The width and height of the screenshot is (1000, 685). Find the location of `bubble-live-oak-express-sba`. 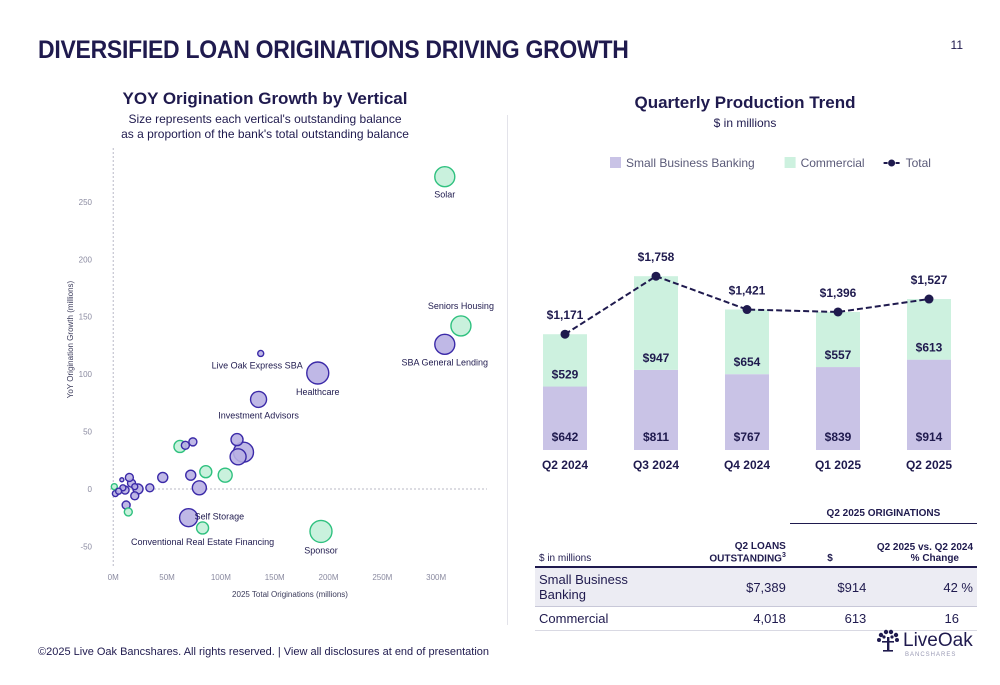

bubble-live-oak-express-sba is located at coordinates (261, 353).